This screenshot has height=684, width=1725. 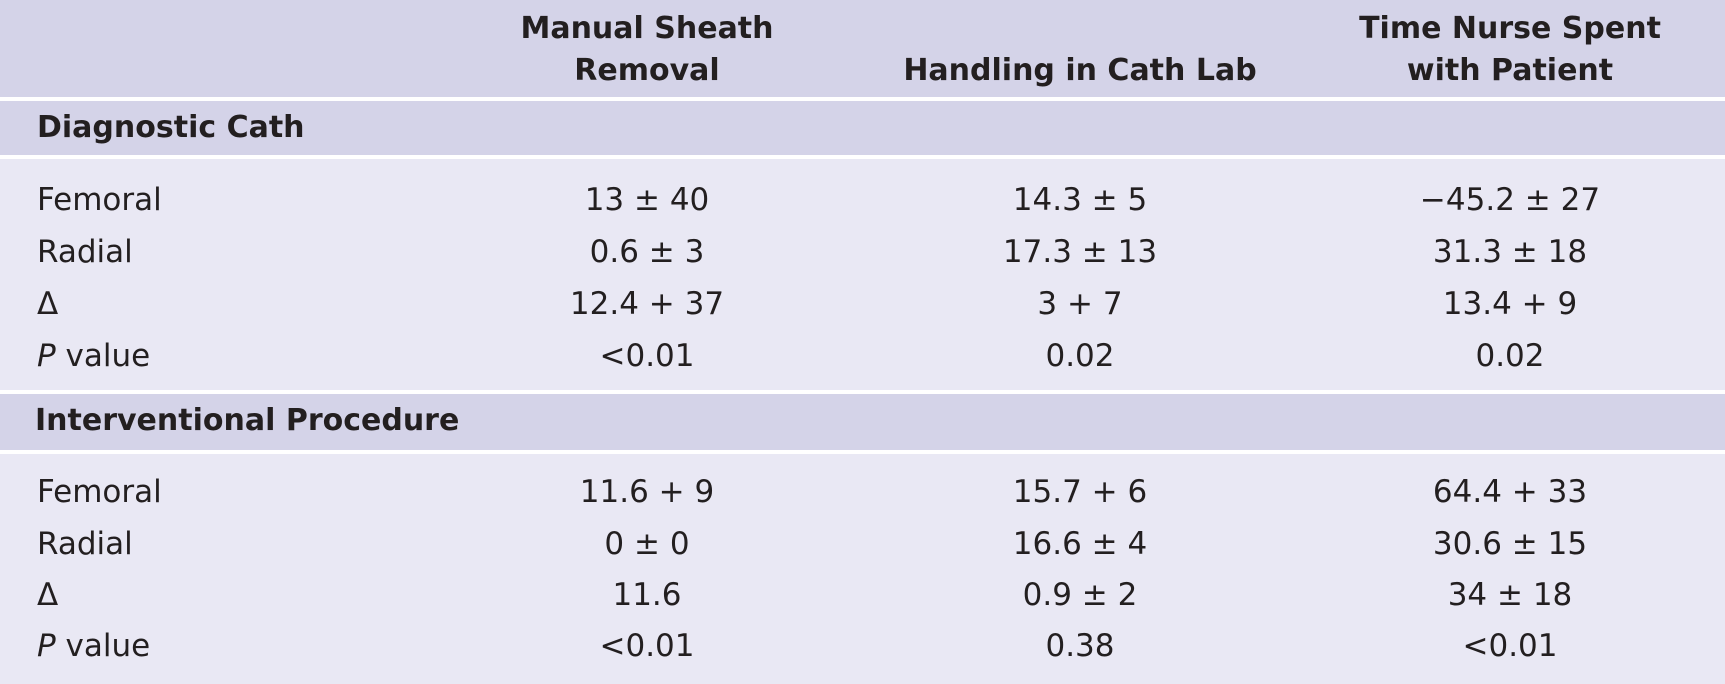 What do you see at coordinates (647, 595) in the screenshot?
I see `cell-manual-sheath-removal: 11.6` at bounding box center [647, 595].